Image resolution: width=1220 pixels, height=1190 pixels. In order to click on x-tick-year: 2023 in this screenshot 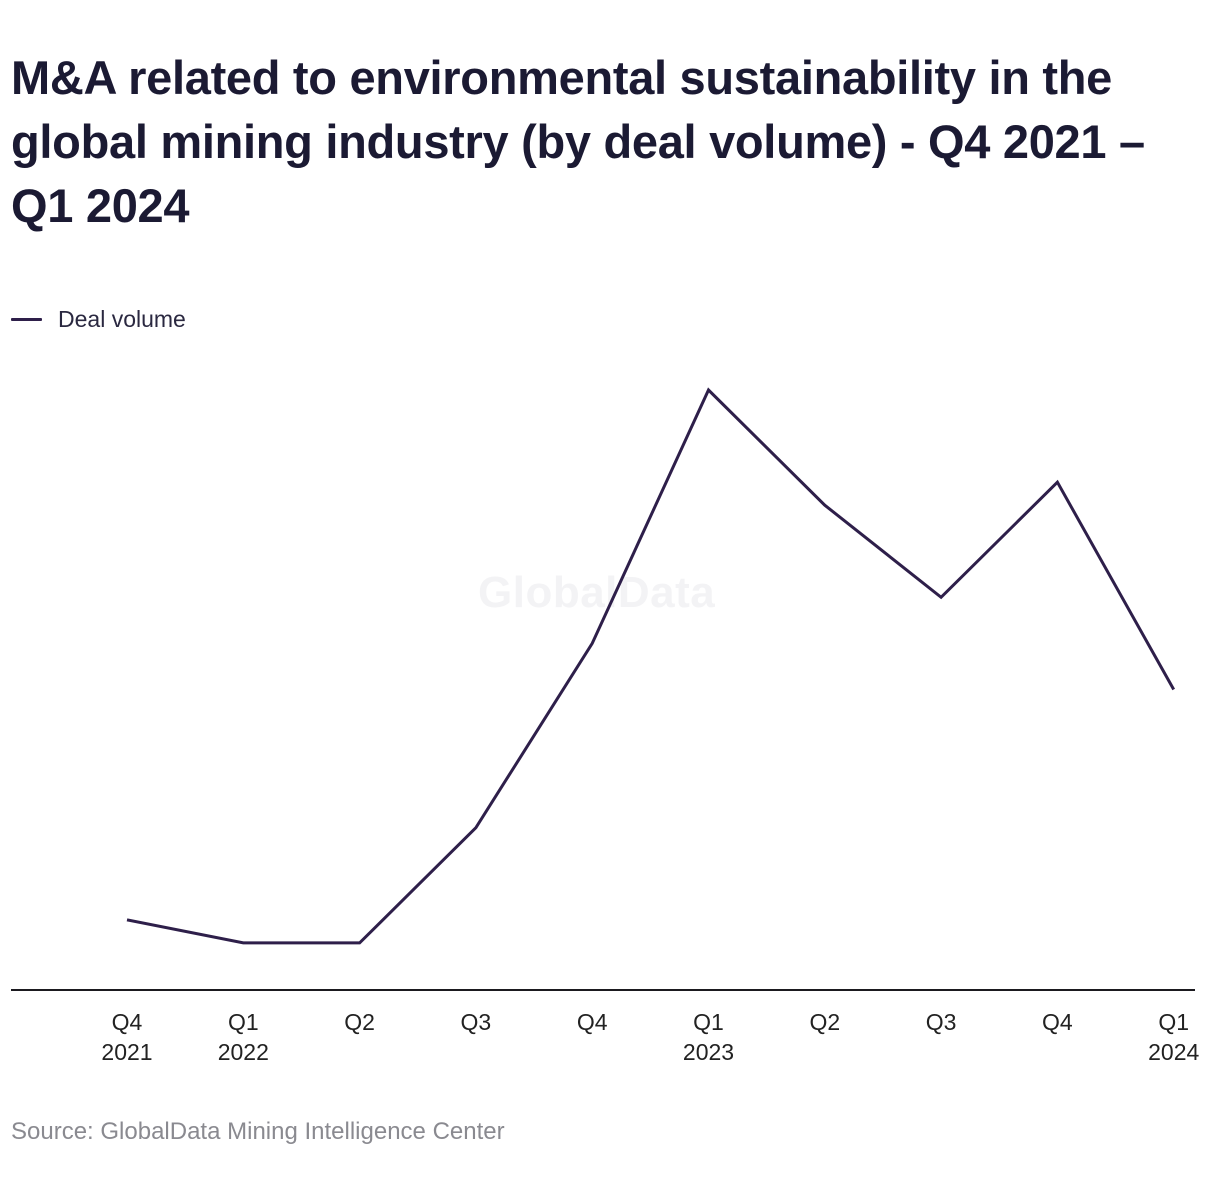, I will do `click(708, 1052)`.